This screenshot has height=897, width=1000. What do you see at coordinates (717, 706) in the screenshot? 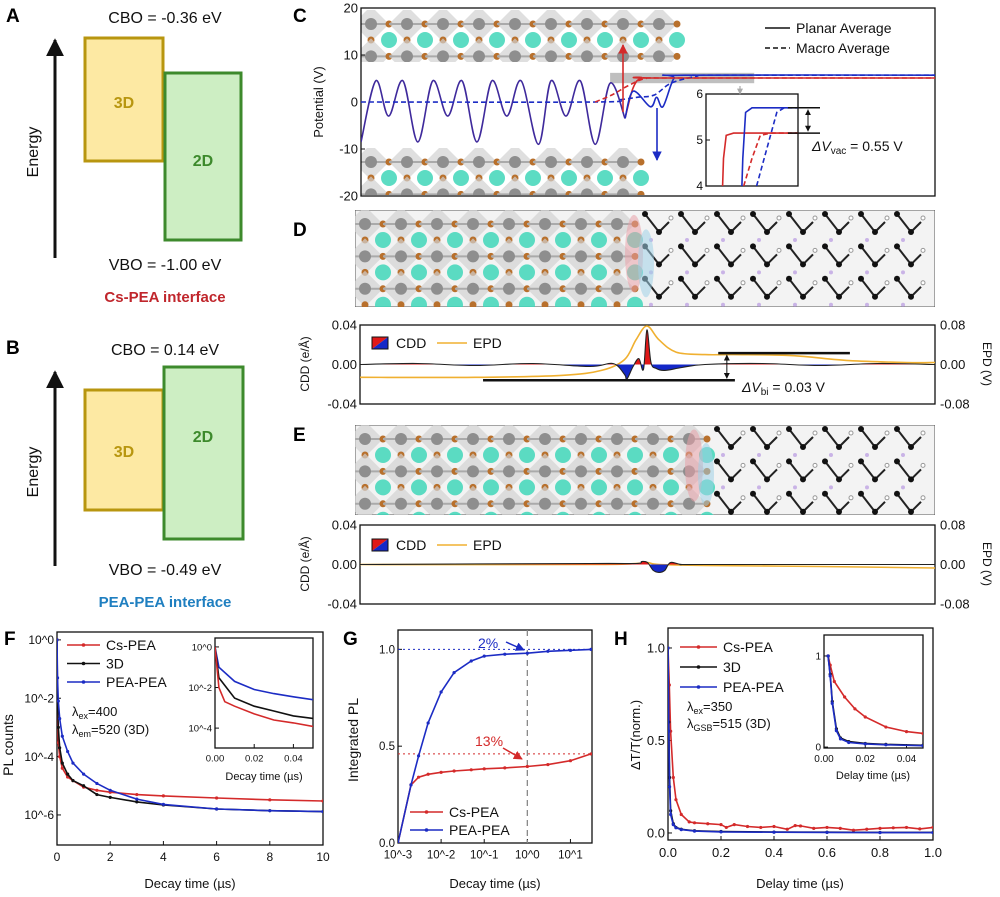
I see `value: =350` at bounding box center [717, 706].